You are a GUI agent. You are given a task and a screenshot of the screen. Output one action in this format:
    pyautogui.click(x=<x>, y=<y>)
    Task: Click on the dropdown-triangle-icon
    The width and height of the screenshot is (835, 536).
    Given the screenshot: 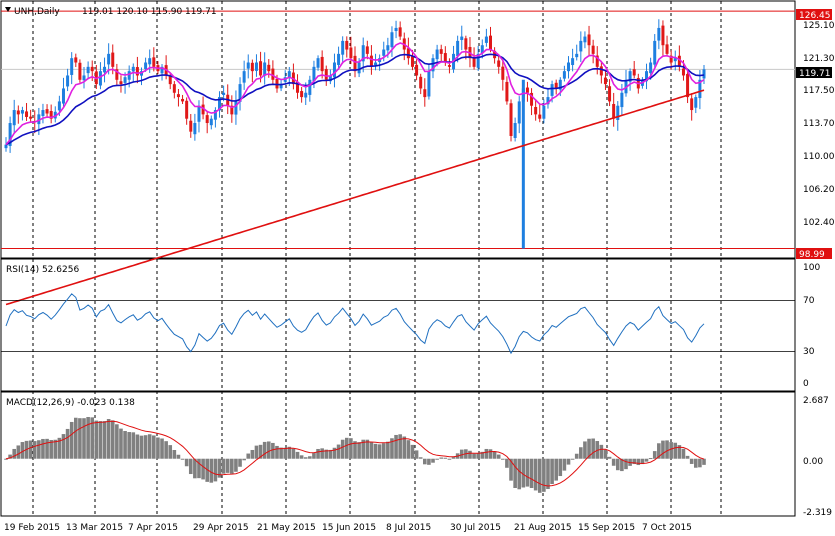 What is the action you would take?
    pyautogui.click(x=8, y=9)
    